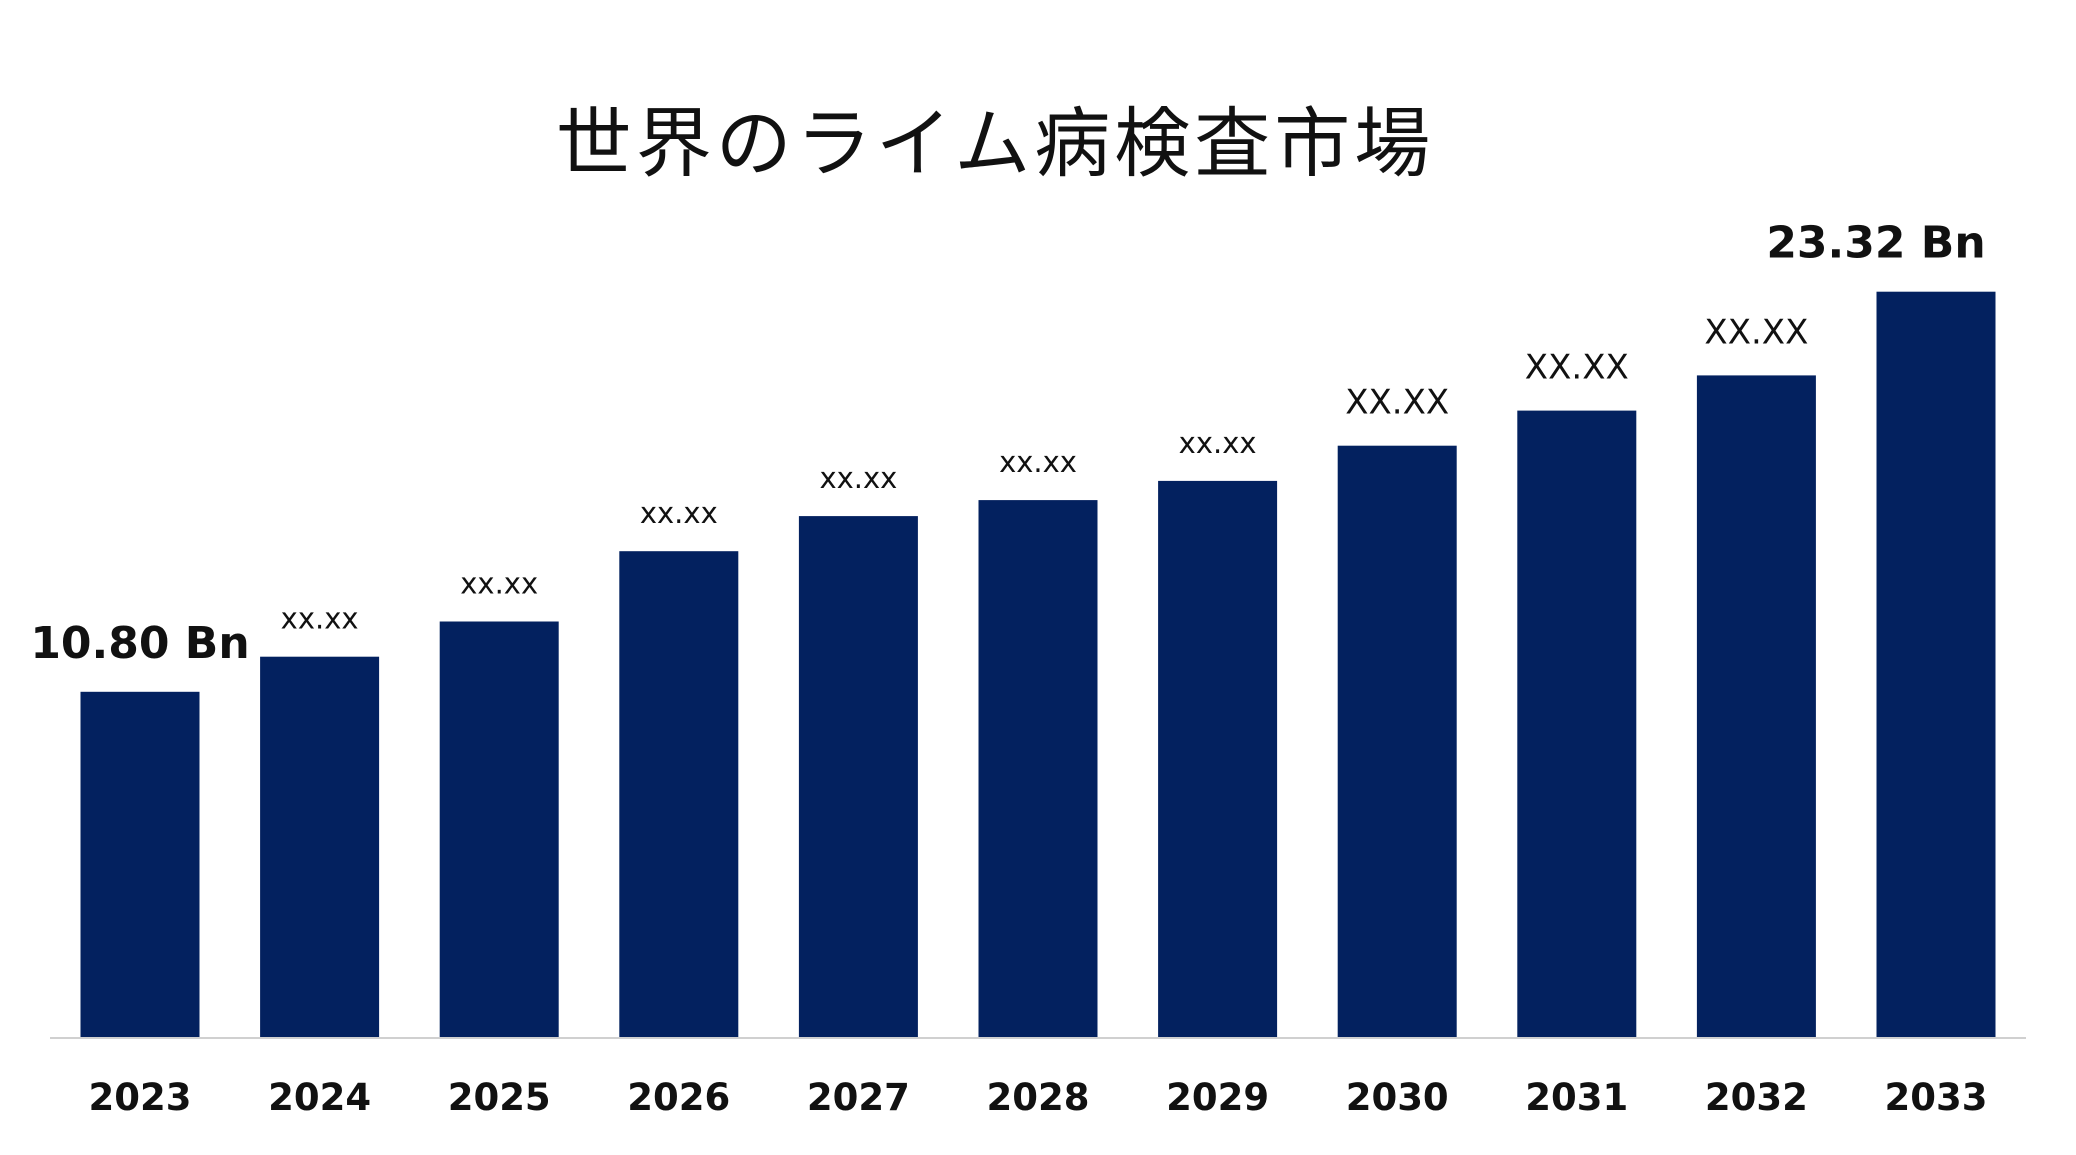  I want to click on bar-2031, so click(1577, 724).